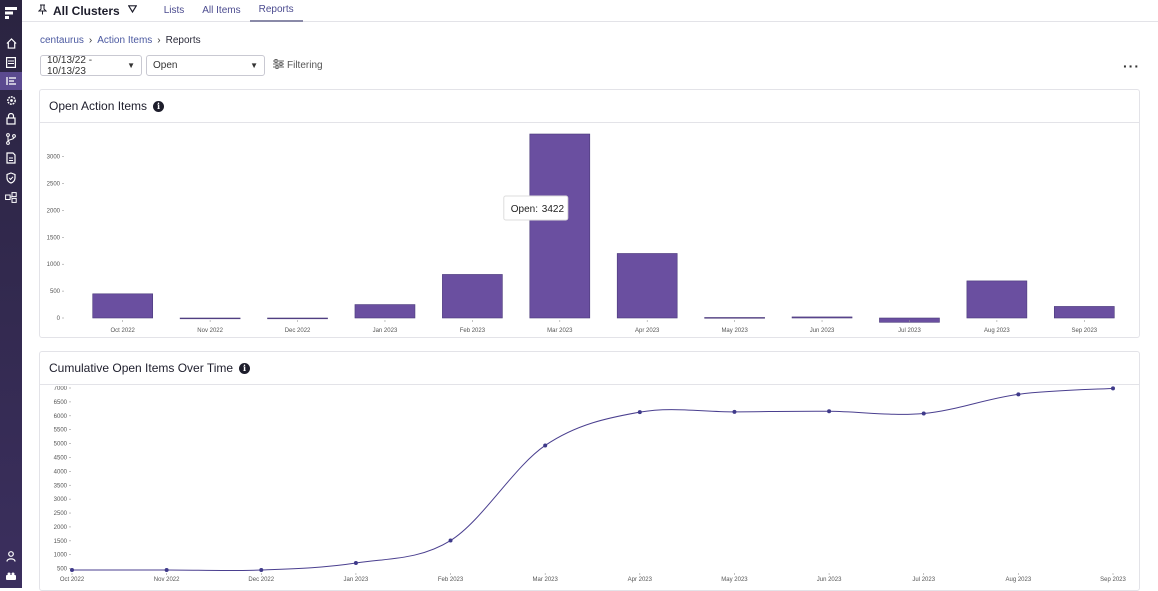  I want to click on tooltip-value: 3422, so click(553, 209).